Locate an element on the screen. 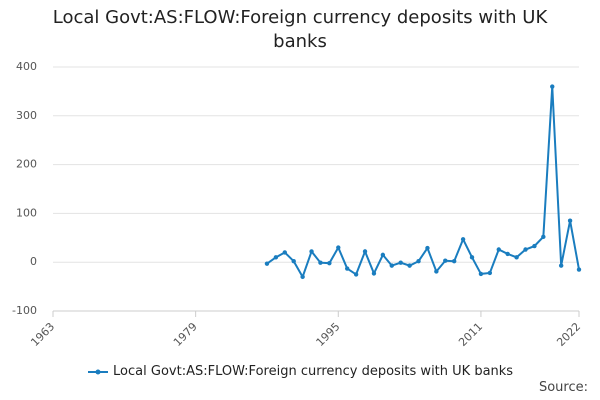 The width and height of the screenshot is (600, 400). y-tick-label: 400 is located at coordinates (26, 66).